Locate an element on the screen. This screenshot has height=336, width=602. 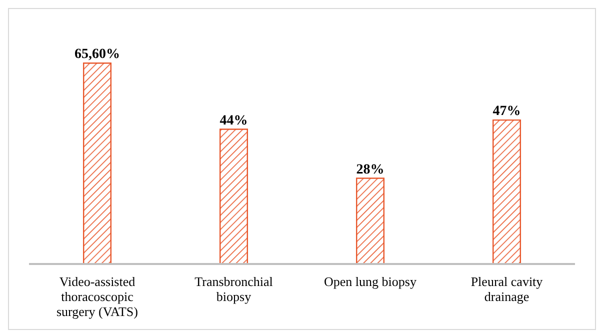
data-label: 28% is located at coordinates (370, 170).